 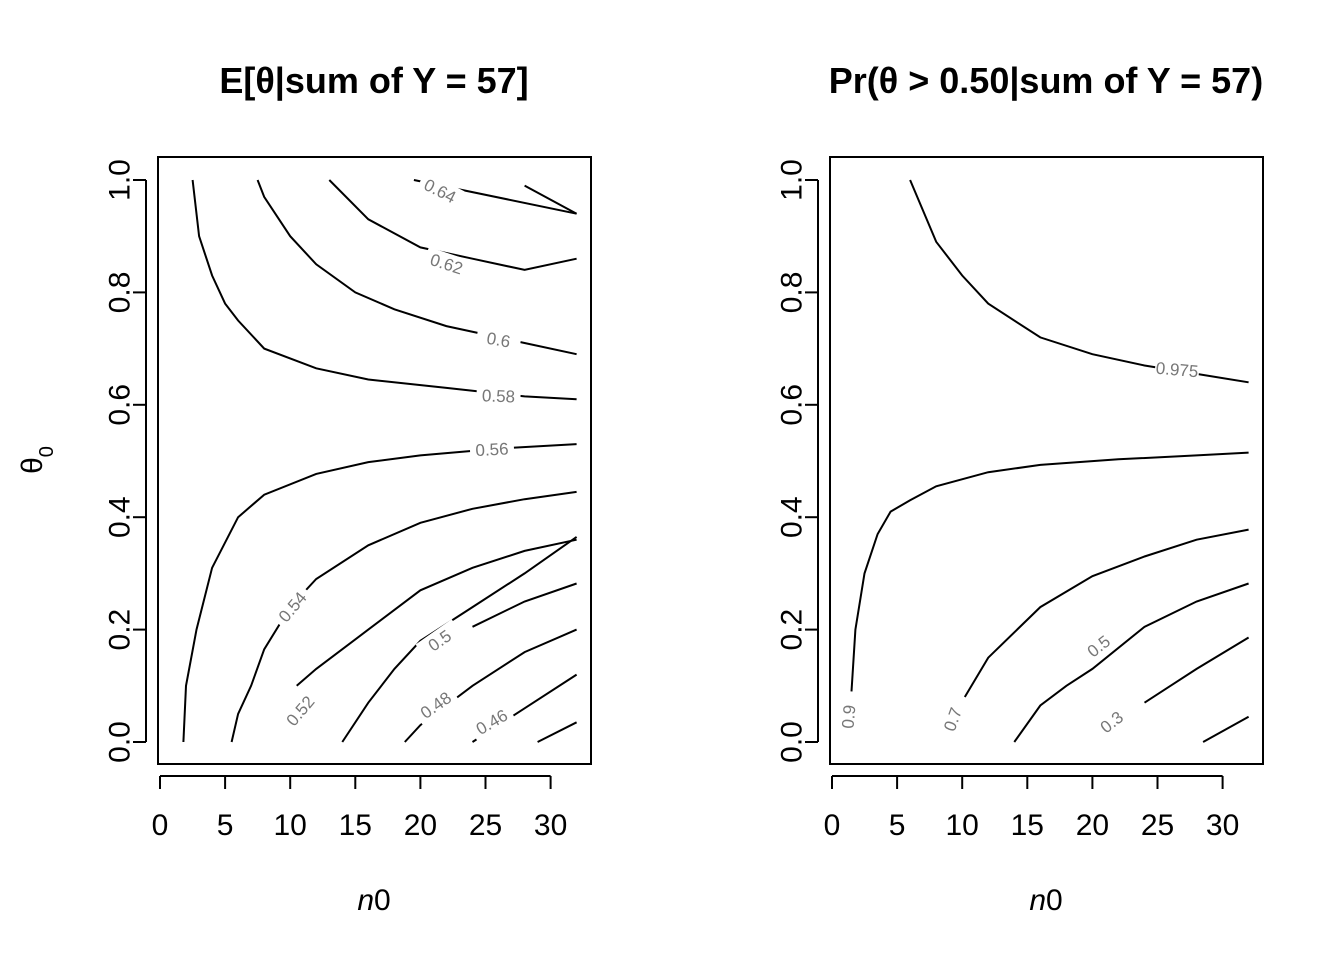 I want to click on left-contour-line-0.58, so click(x=384, y=290).